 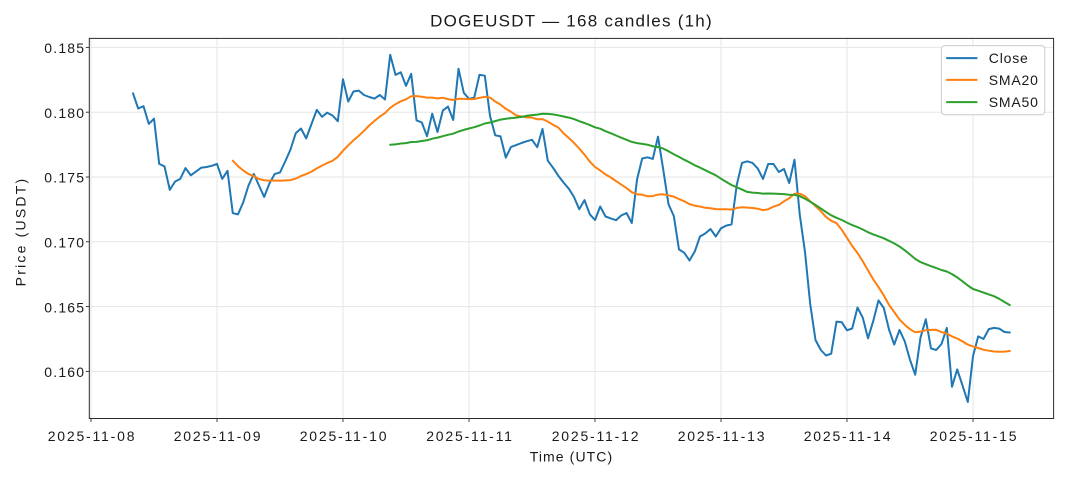 I want to click on svg-text: 2025-11-10, so click(x=344, y=436).